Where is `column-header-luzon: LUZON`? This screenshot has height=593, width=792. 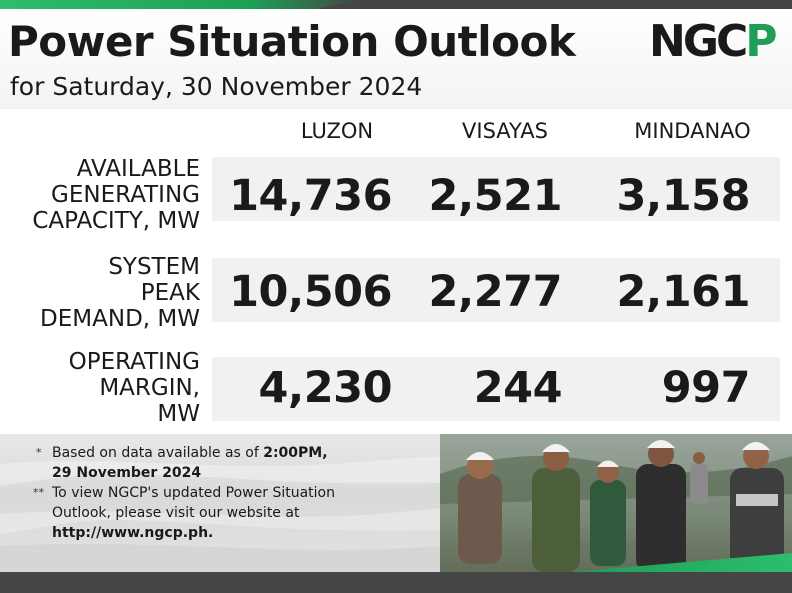
column-header-luzon: LUZON is located at coordinates (337, 131).